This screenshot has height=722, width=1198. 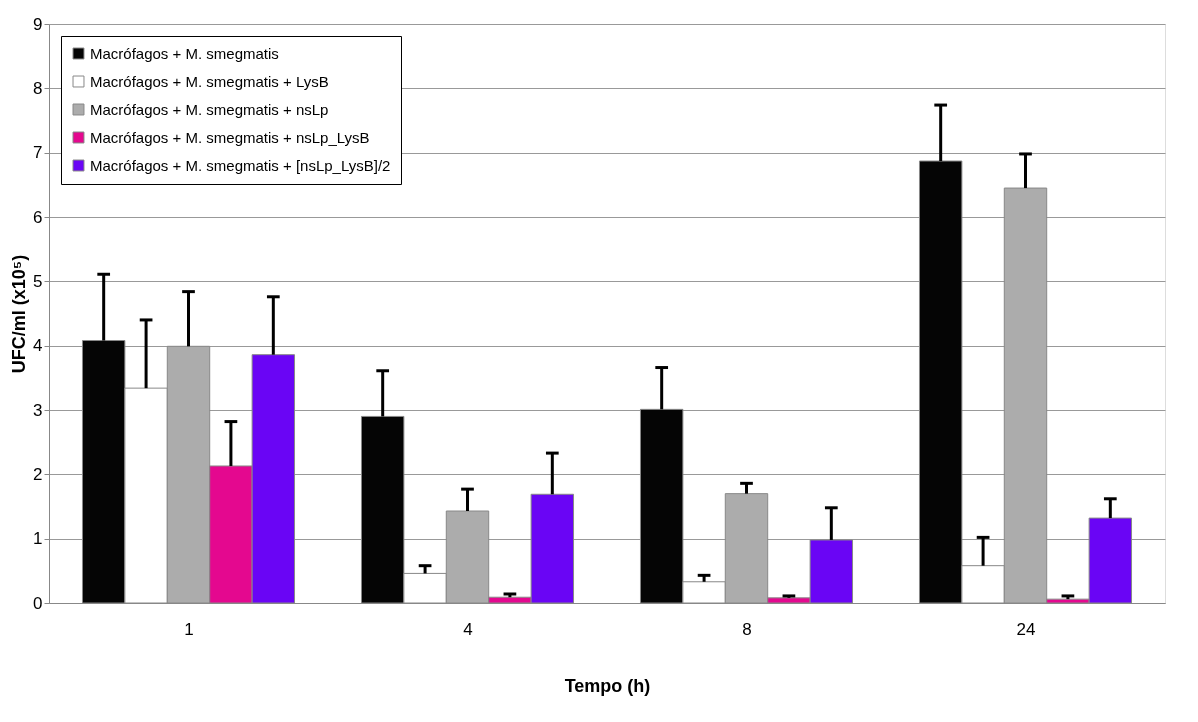 I want to click on x-tick-label: 8, so click(x=747, y=629).